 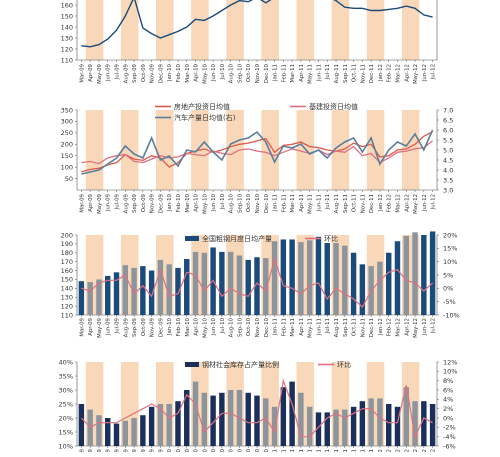 What do you see at coordinates (67, 262) in the screenshot?
I see `y-tick-label-left-2-6: 170` at bounding box center [67, 262].